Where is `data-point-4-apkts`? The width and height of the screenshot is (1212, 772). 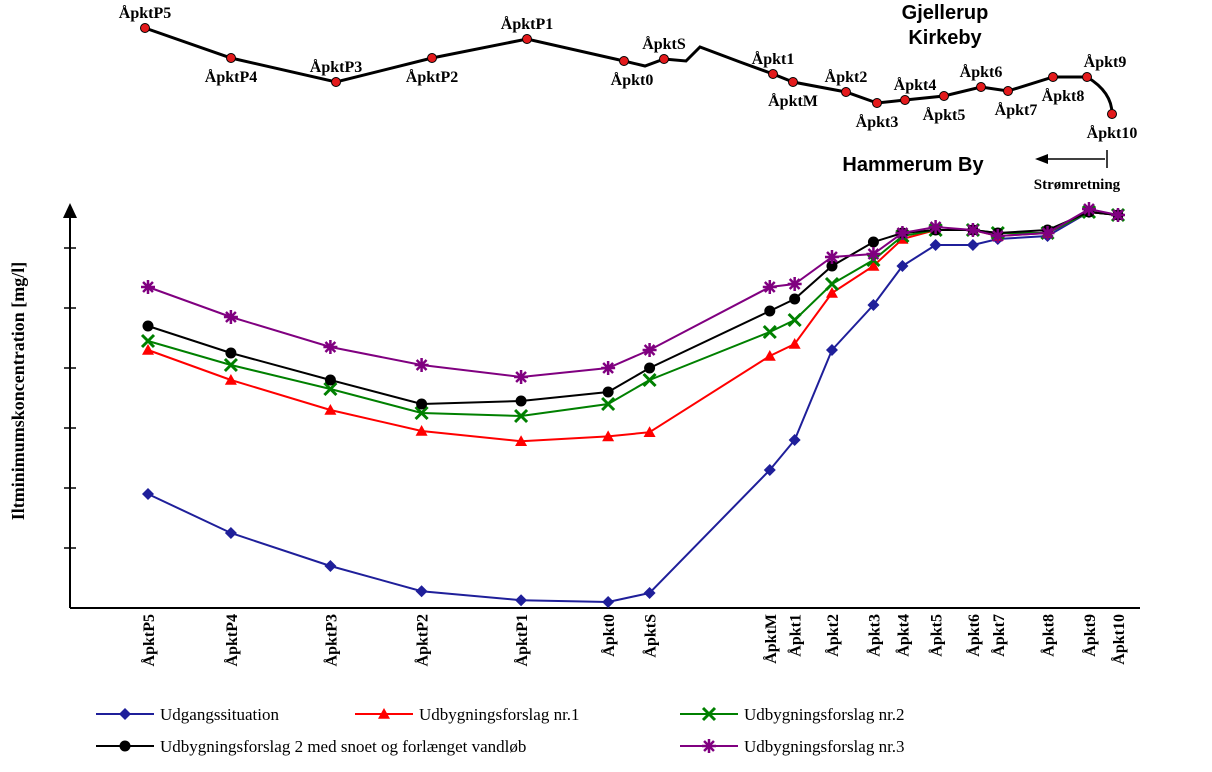 data-point-4-apkts is located at coordinates (650, 368).